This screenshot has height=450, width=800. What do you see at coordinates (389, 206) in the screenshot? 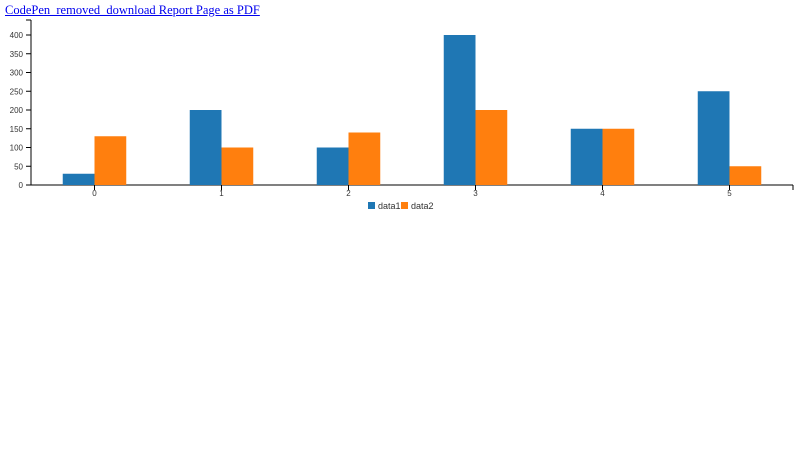
I see `legend-label: data1` at bounding box center [389, 206].